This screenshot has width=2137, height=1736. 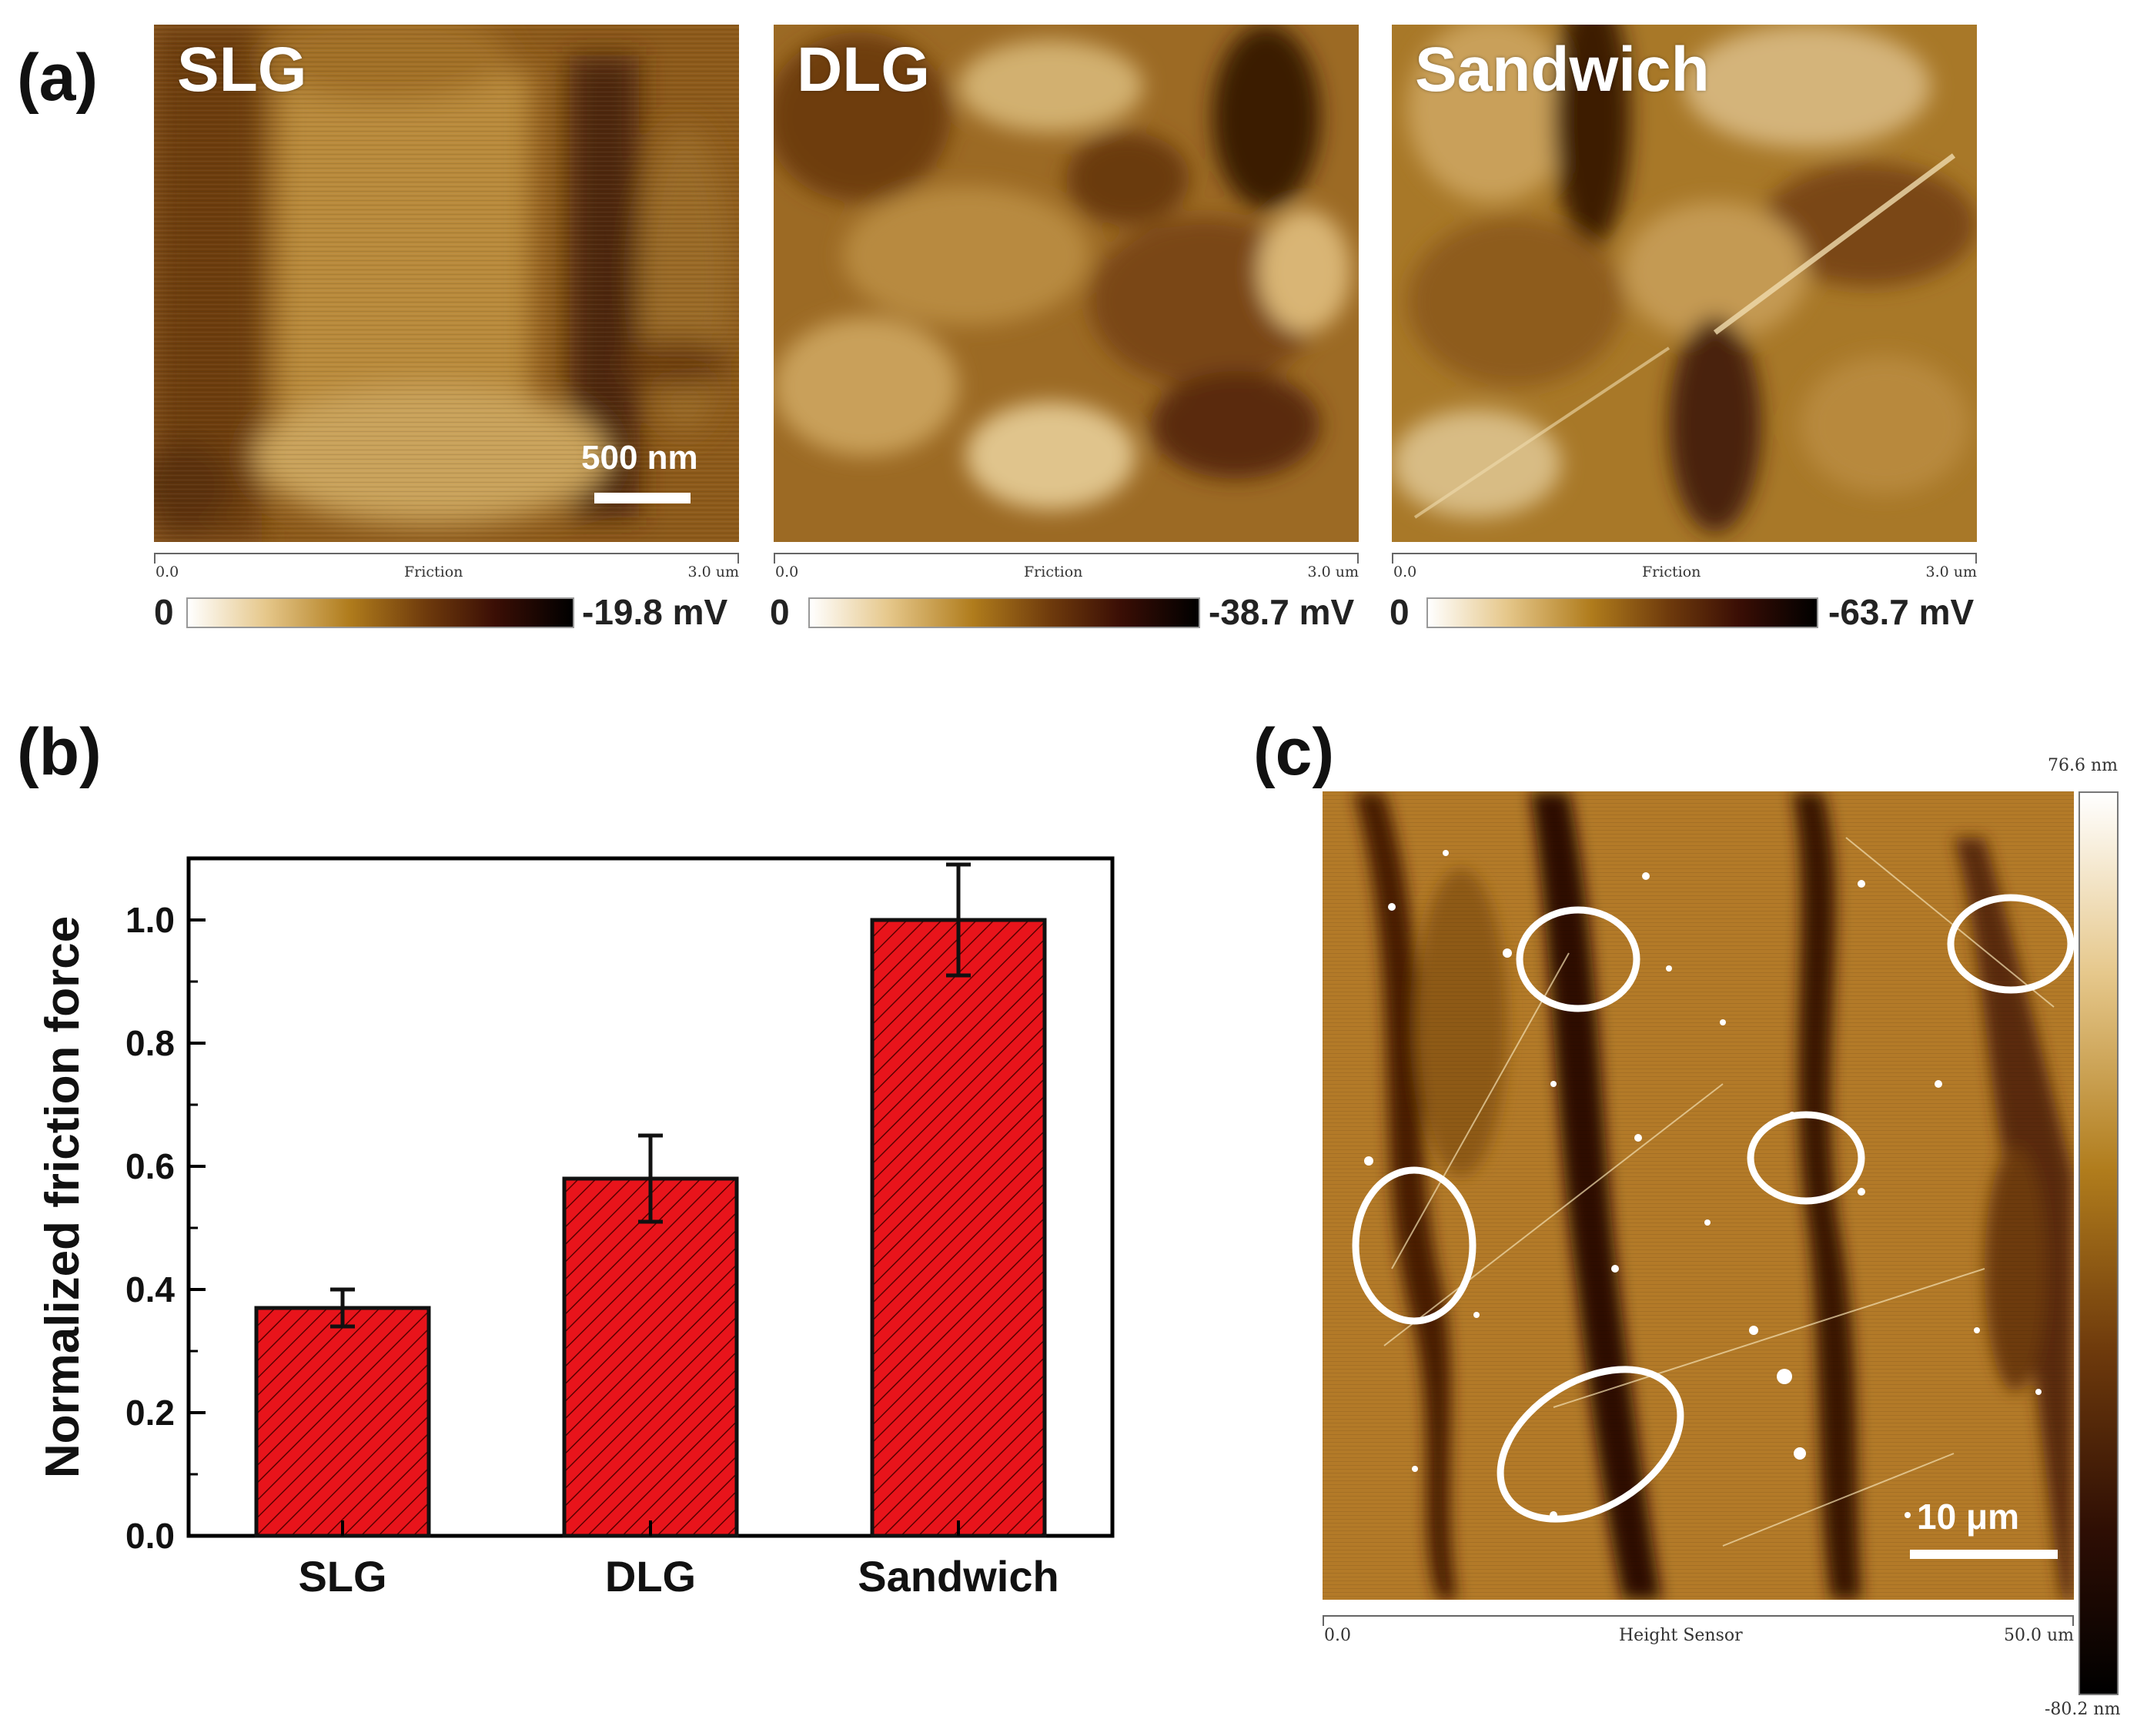 I want to click on x-tick-label: SLG, so click(x=342, y=1576).